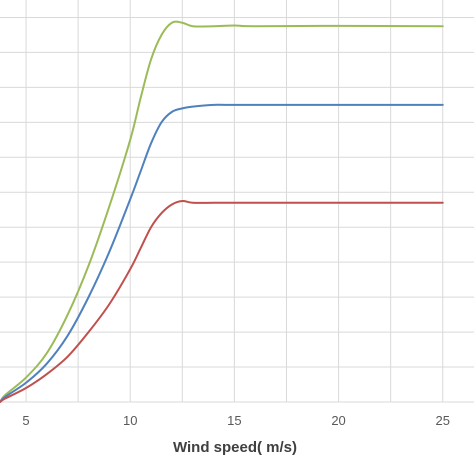  I want to click on x-tick-label-3: 20, so click(338, 420).